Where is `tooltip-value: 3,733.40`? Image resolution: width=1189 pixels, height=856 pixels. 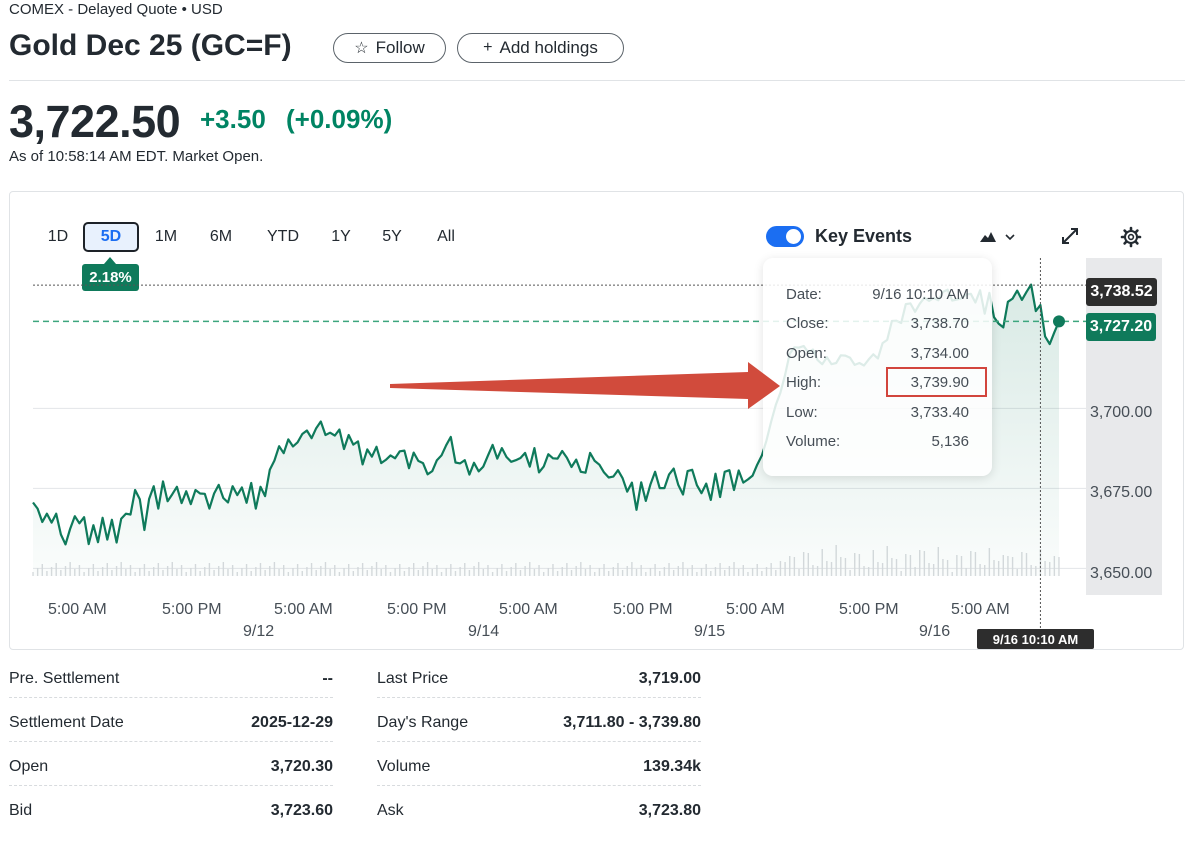
tooltip-value: 3,733.40 is located at coordinates (939, 412).